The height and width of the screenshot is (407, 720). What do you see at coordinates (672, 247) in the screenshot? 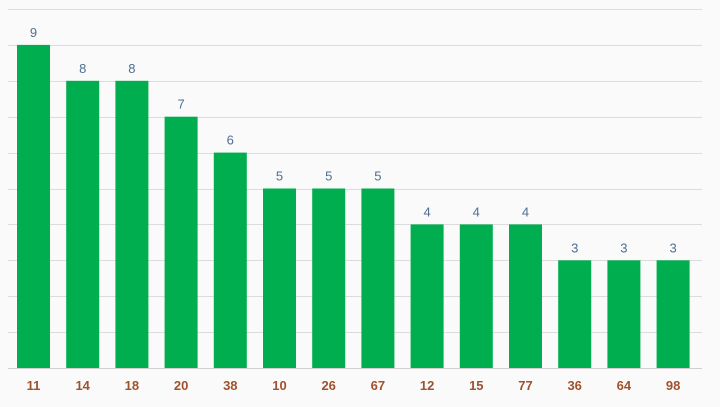
I see `data-label-98: 3` at bounding box center [672, 247].